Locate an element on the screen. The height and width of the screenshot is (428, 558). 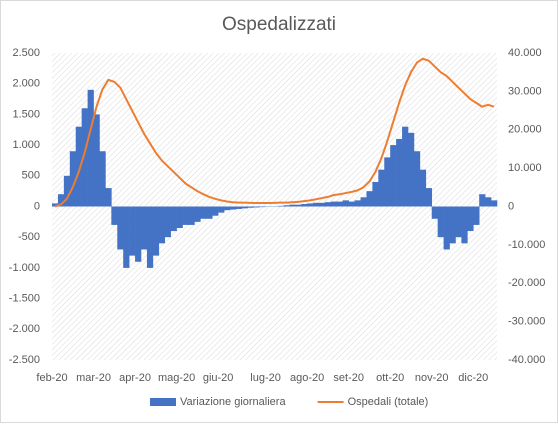
x-tick-label: ago-20 is located at coordinates (307, 378).